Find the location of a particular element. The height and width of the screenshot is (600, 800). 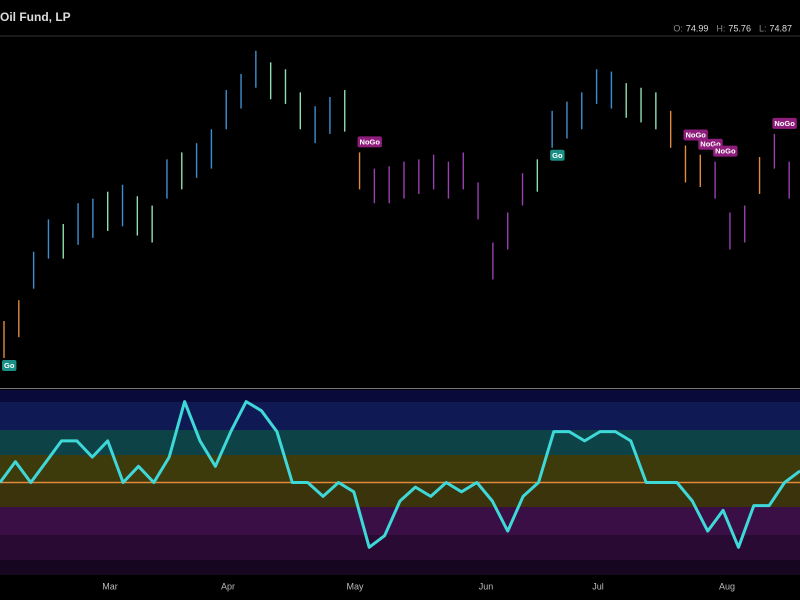

quote-value: 75.76 is located at coordinates (739, 28).